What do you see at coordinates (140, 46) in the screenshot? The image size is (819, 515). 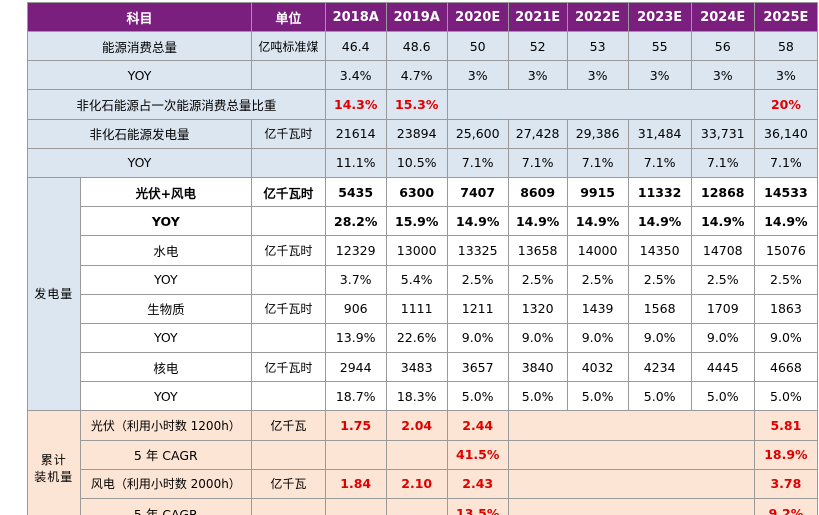 I see `row-label: 能源消费总量` at bounding box center [140, 46].